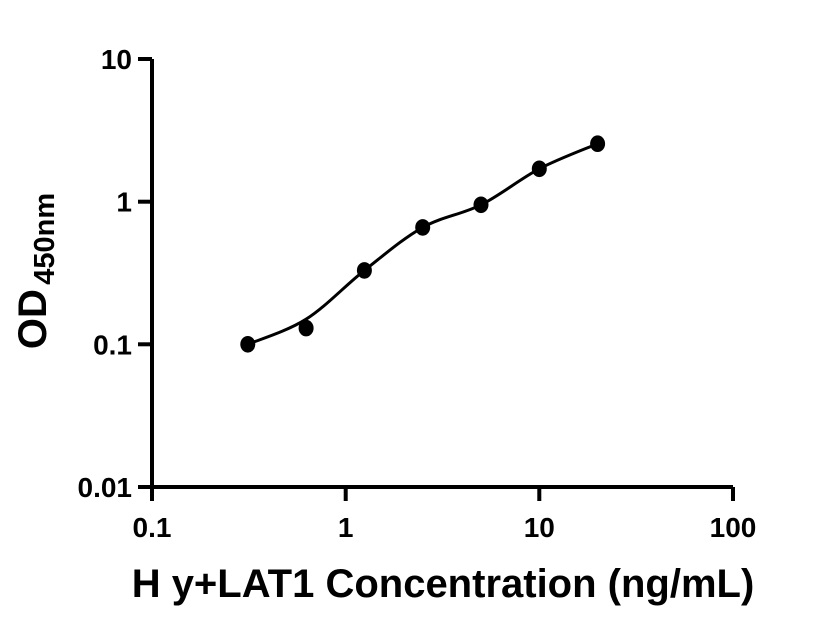  What do you see at coordinates (124, 202) in the screenshot?
I see `y-tick-label: 1` at bounding box center [124, 202].